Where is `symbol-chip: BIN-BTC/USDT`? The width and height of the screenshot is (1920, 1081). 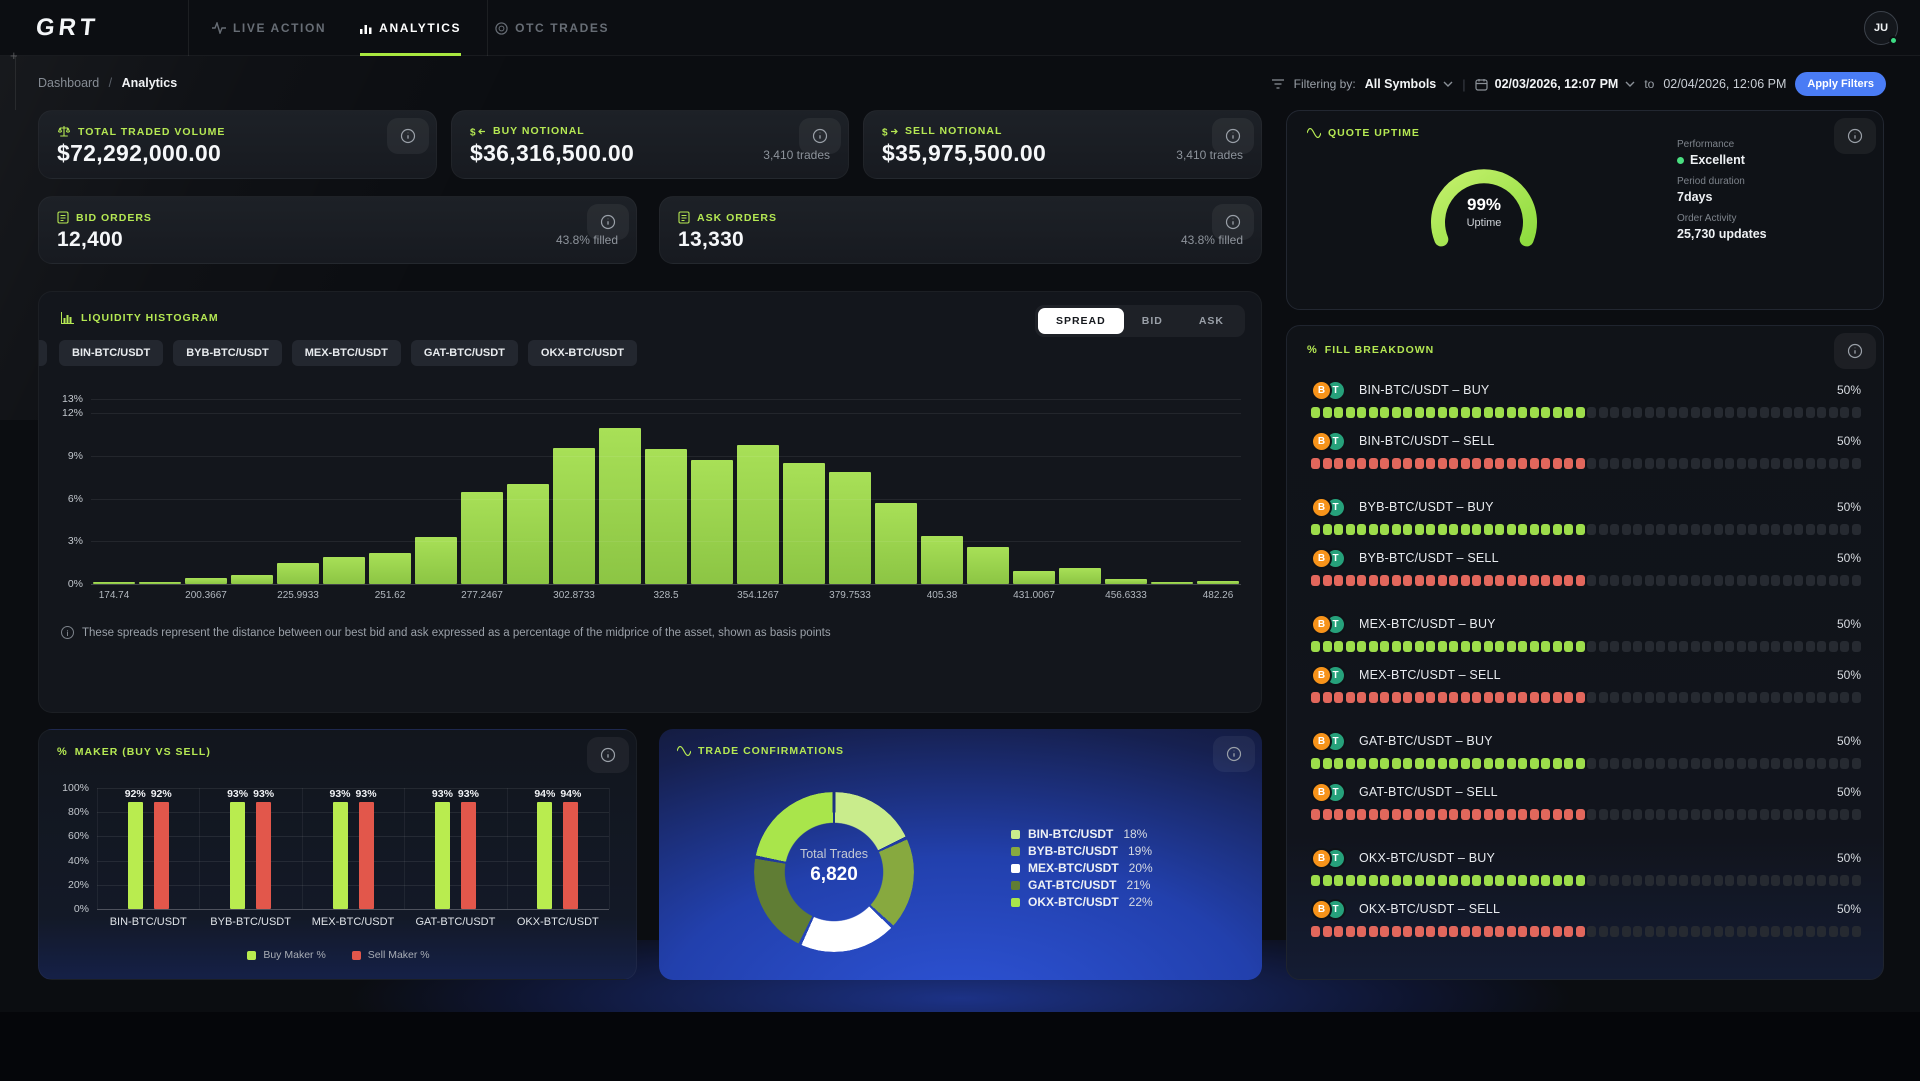
symbol-chip: BIN-BTC/USDT is located at coordinates (111, 353).